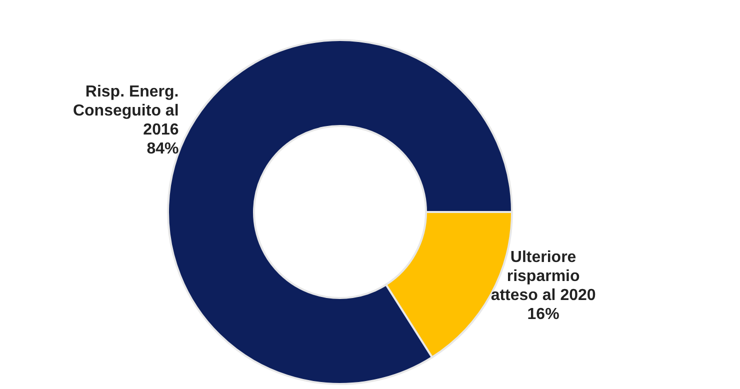 This screenshot has width=740, height=389. Describe the element at coordinates (543, 276) in the screenshot. I see `slice-label: Ulteriore risparmio atteso al 2020` at that location.